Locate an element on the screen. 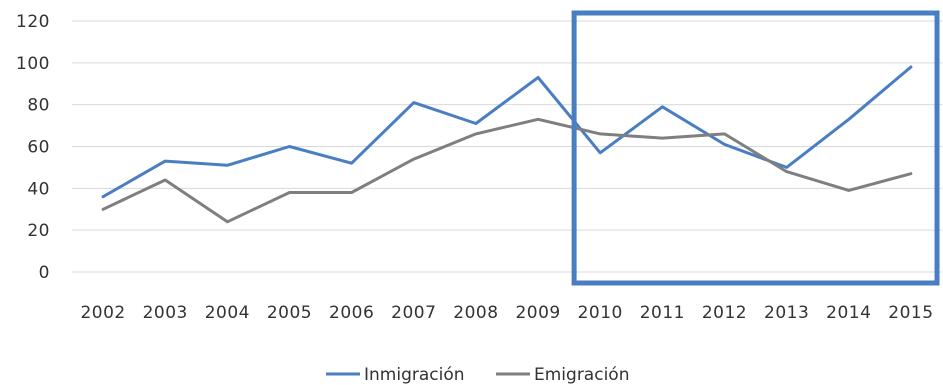  x-tick-label: 2009 is located at coordinates (537, 313).